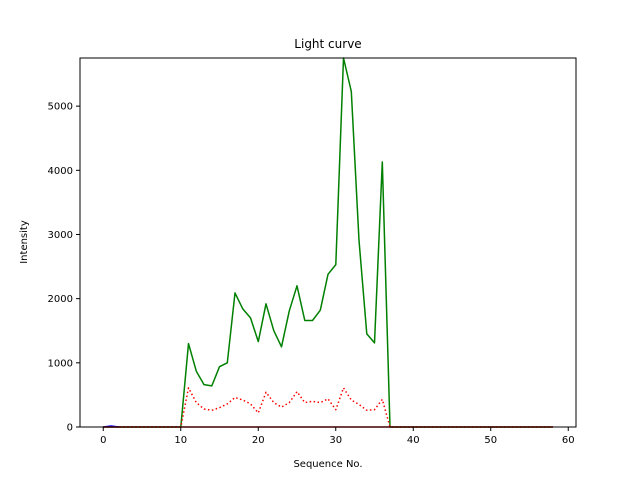 This screenshot has width=640, height=480. Describe the element at coordinates (60, 299) in the screenshot. I see `y-tick-label: 2000` at that location.